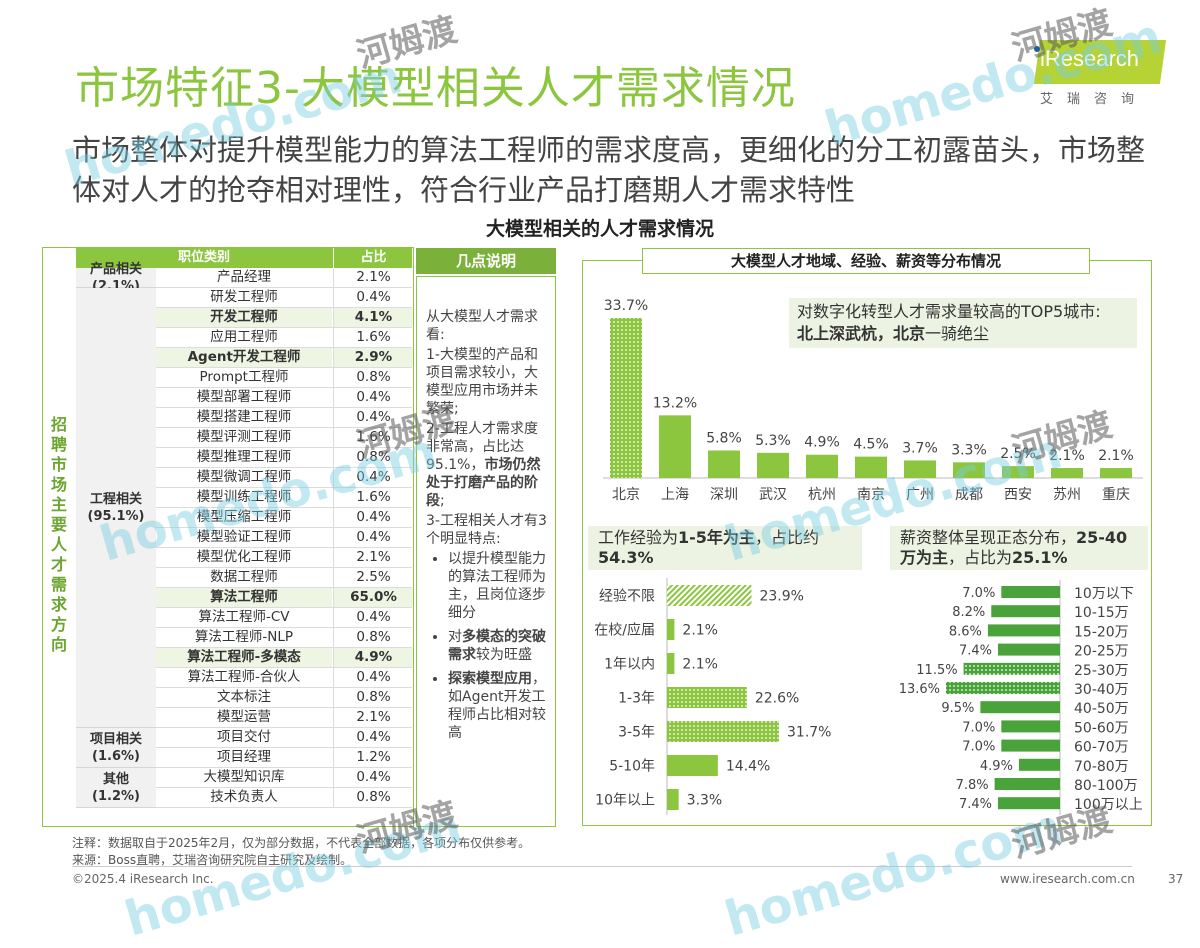  What do you see at coordinates (632, 767) in the screenshot?
I see `experience-tick-label: 5-10年` at bounding box center [632, 767].